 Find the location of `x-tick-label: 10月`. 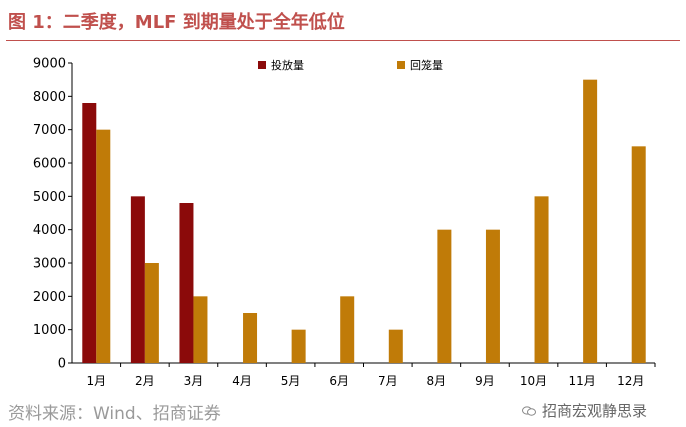

x-tick-label: 10月 is located at coordinates (533, 381).